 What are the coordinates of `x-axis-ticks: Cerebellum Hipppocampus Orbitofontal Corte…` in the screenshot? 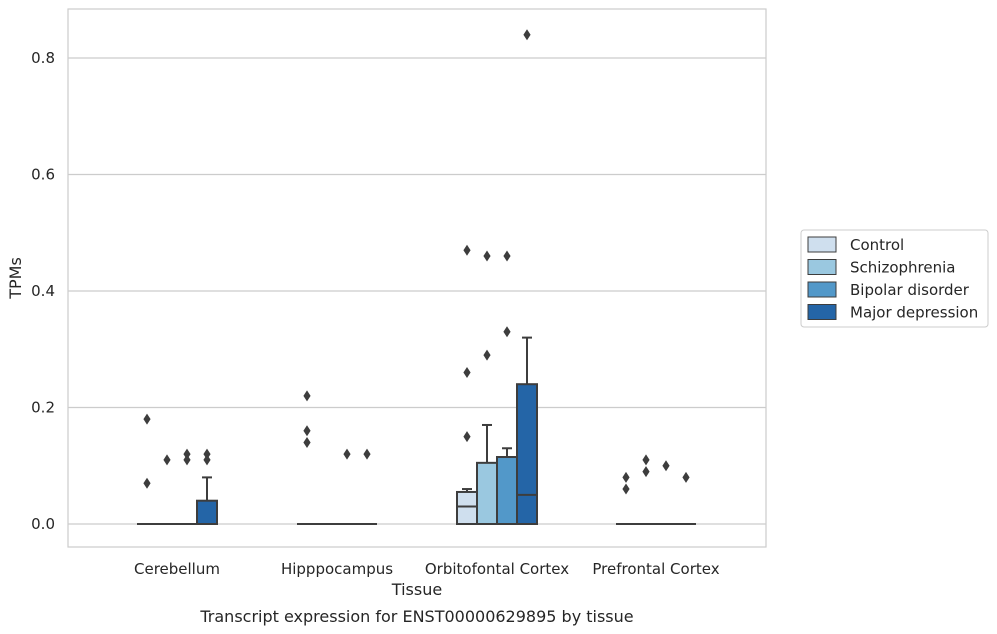 It's located at (427, 569).